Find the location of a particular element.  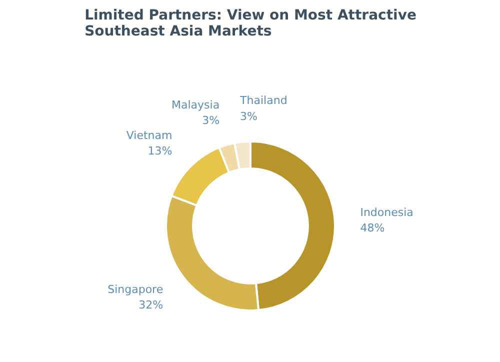

chart-title: Limited Partners: View on Most Attractive Southeast Asia Markets is located at coordinates (250, 24).